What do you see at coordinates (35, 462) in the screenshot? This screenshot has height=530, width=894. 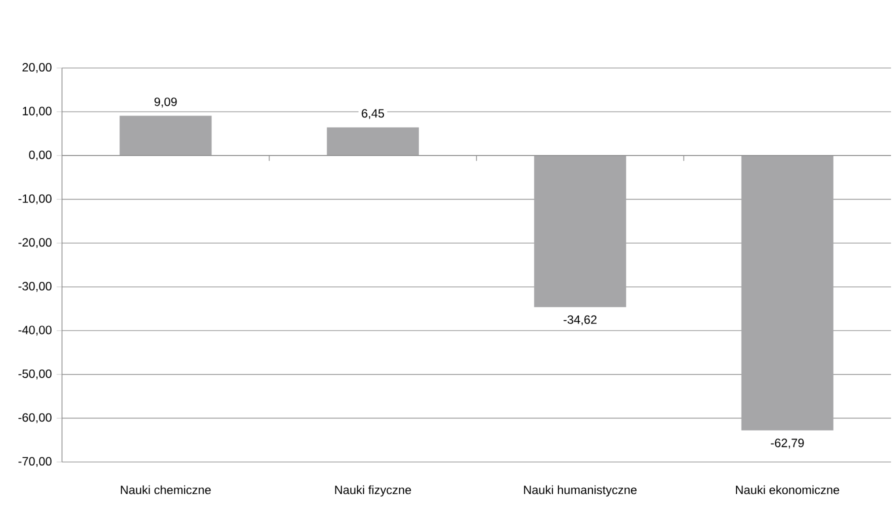 I see `y-tick-label: -70,00` at bounding box center [35, 462].